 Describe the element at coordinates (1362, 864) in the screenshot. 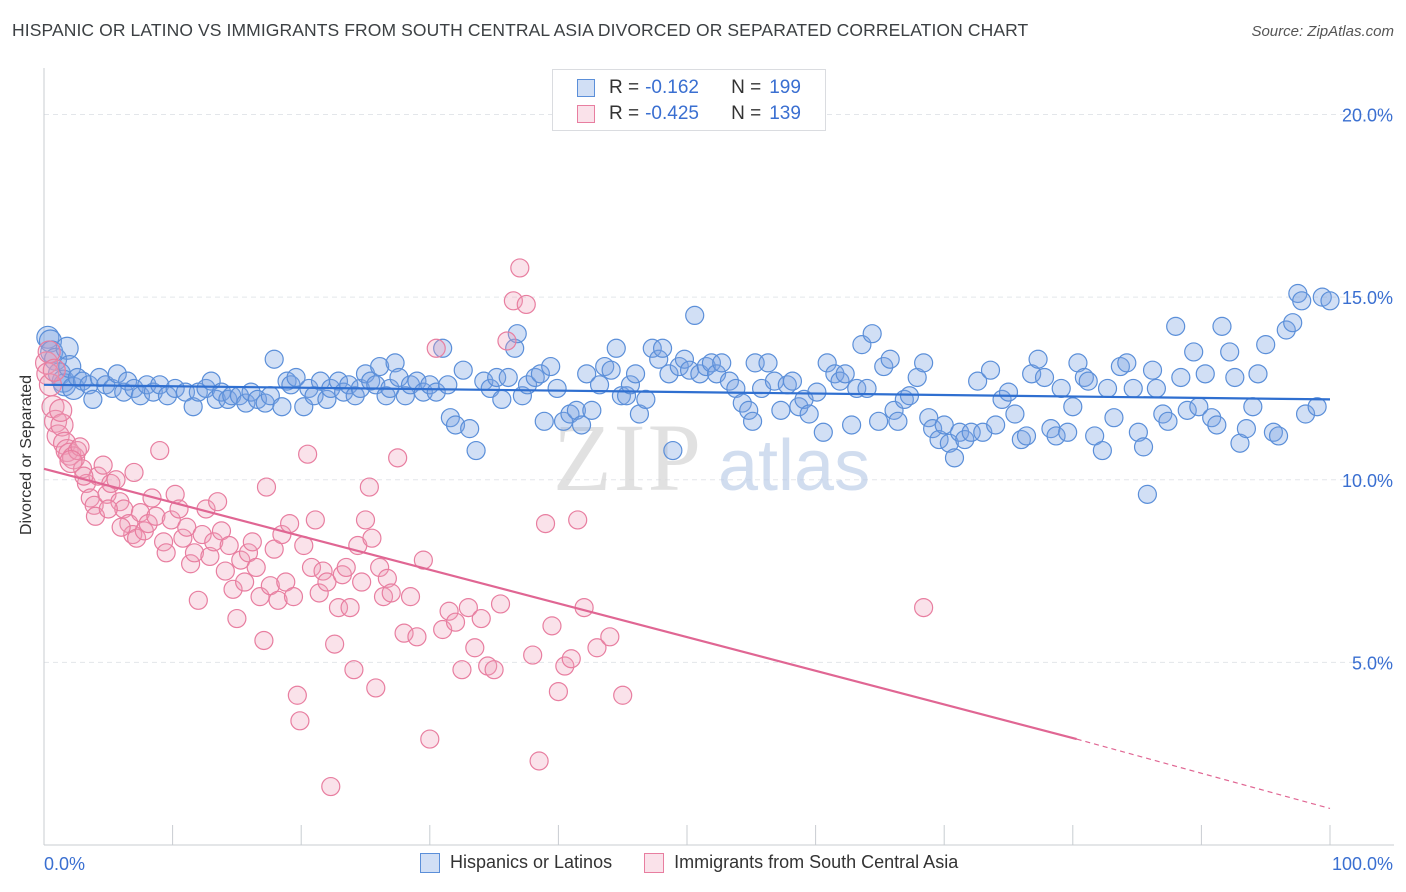

I see `x-tick-label: 100.0%` at that location.